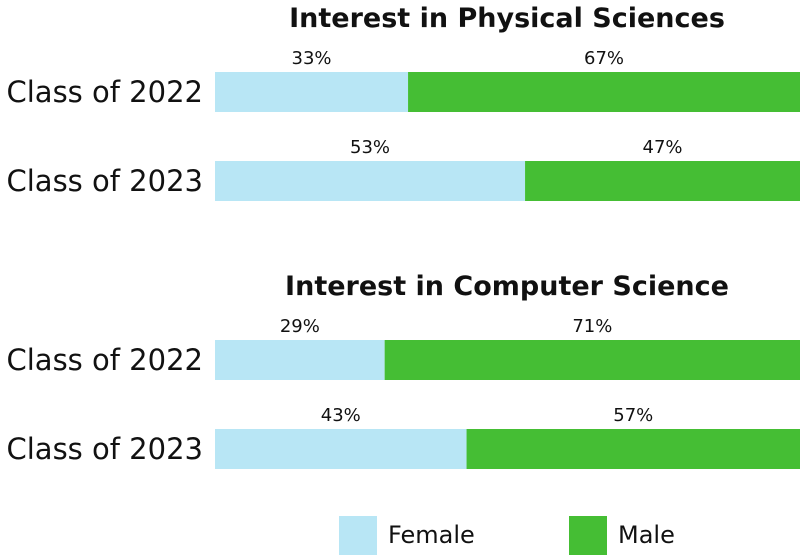  What do you see at coordinates (431, 535) in the screenshot?
I see `legend-label: Female` at bounding box center [431, 535].